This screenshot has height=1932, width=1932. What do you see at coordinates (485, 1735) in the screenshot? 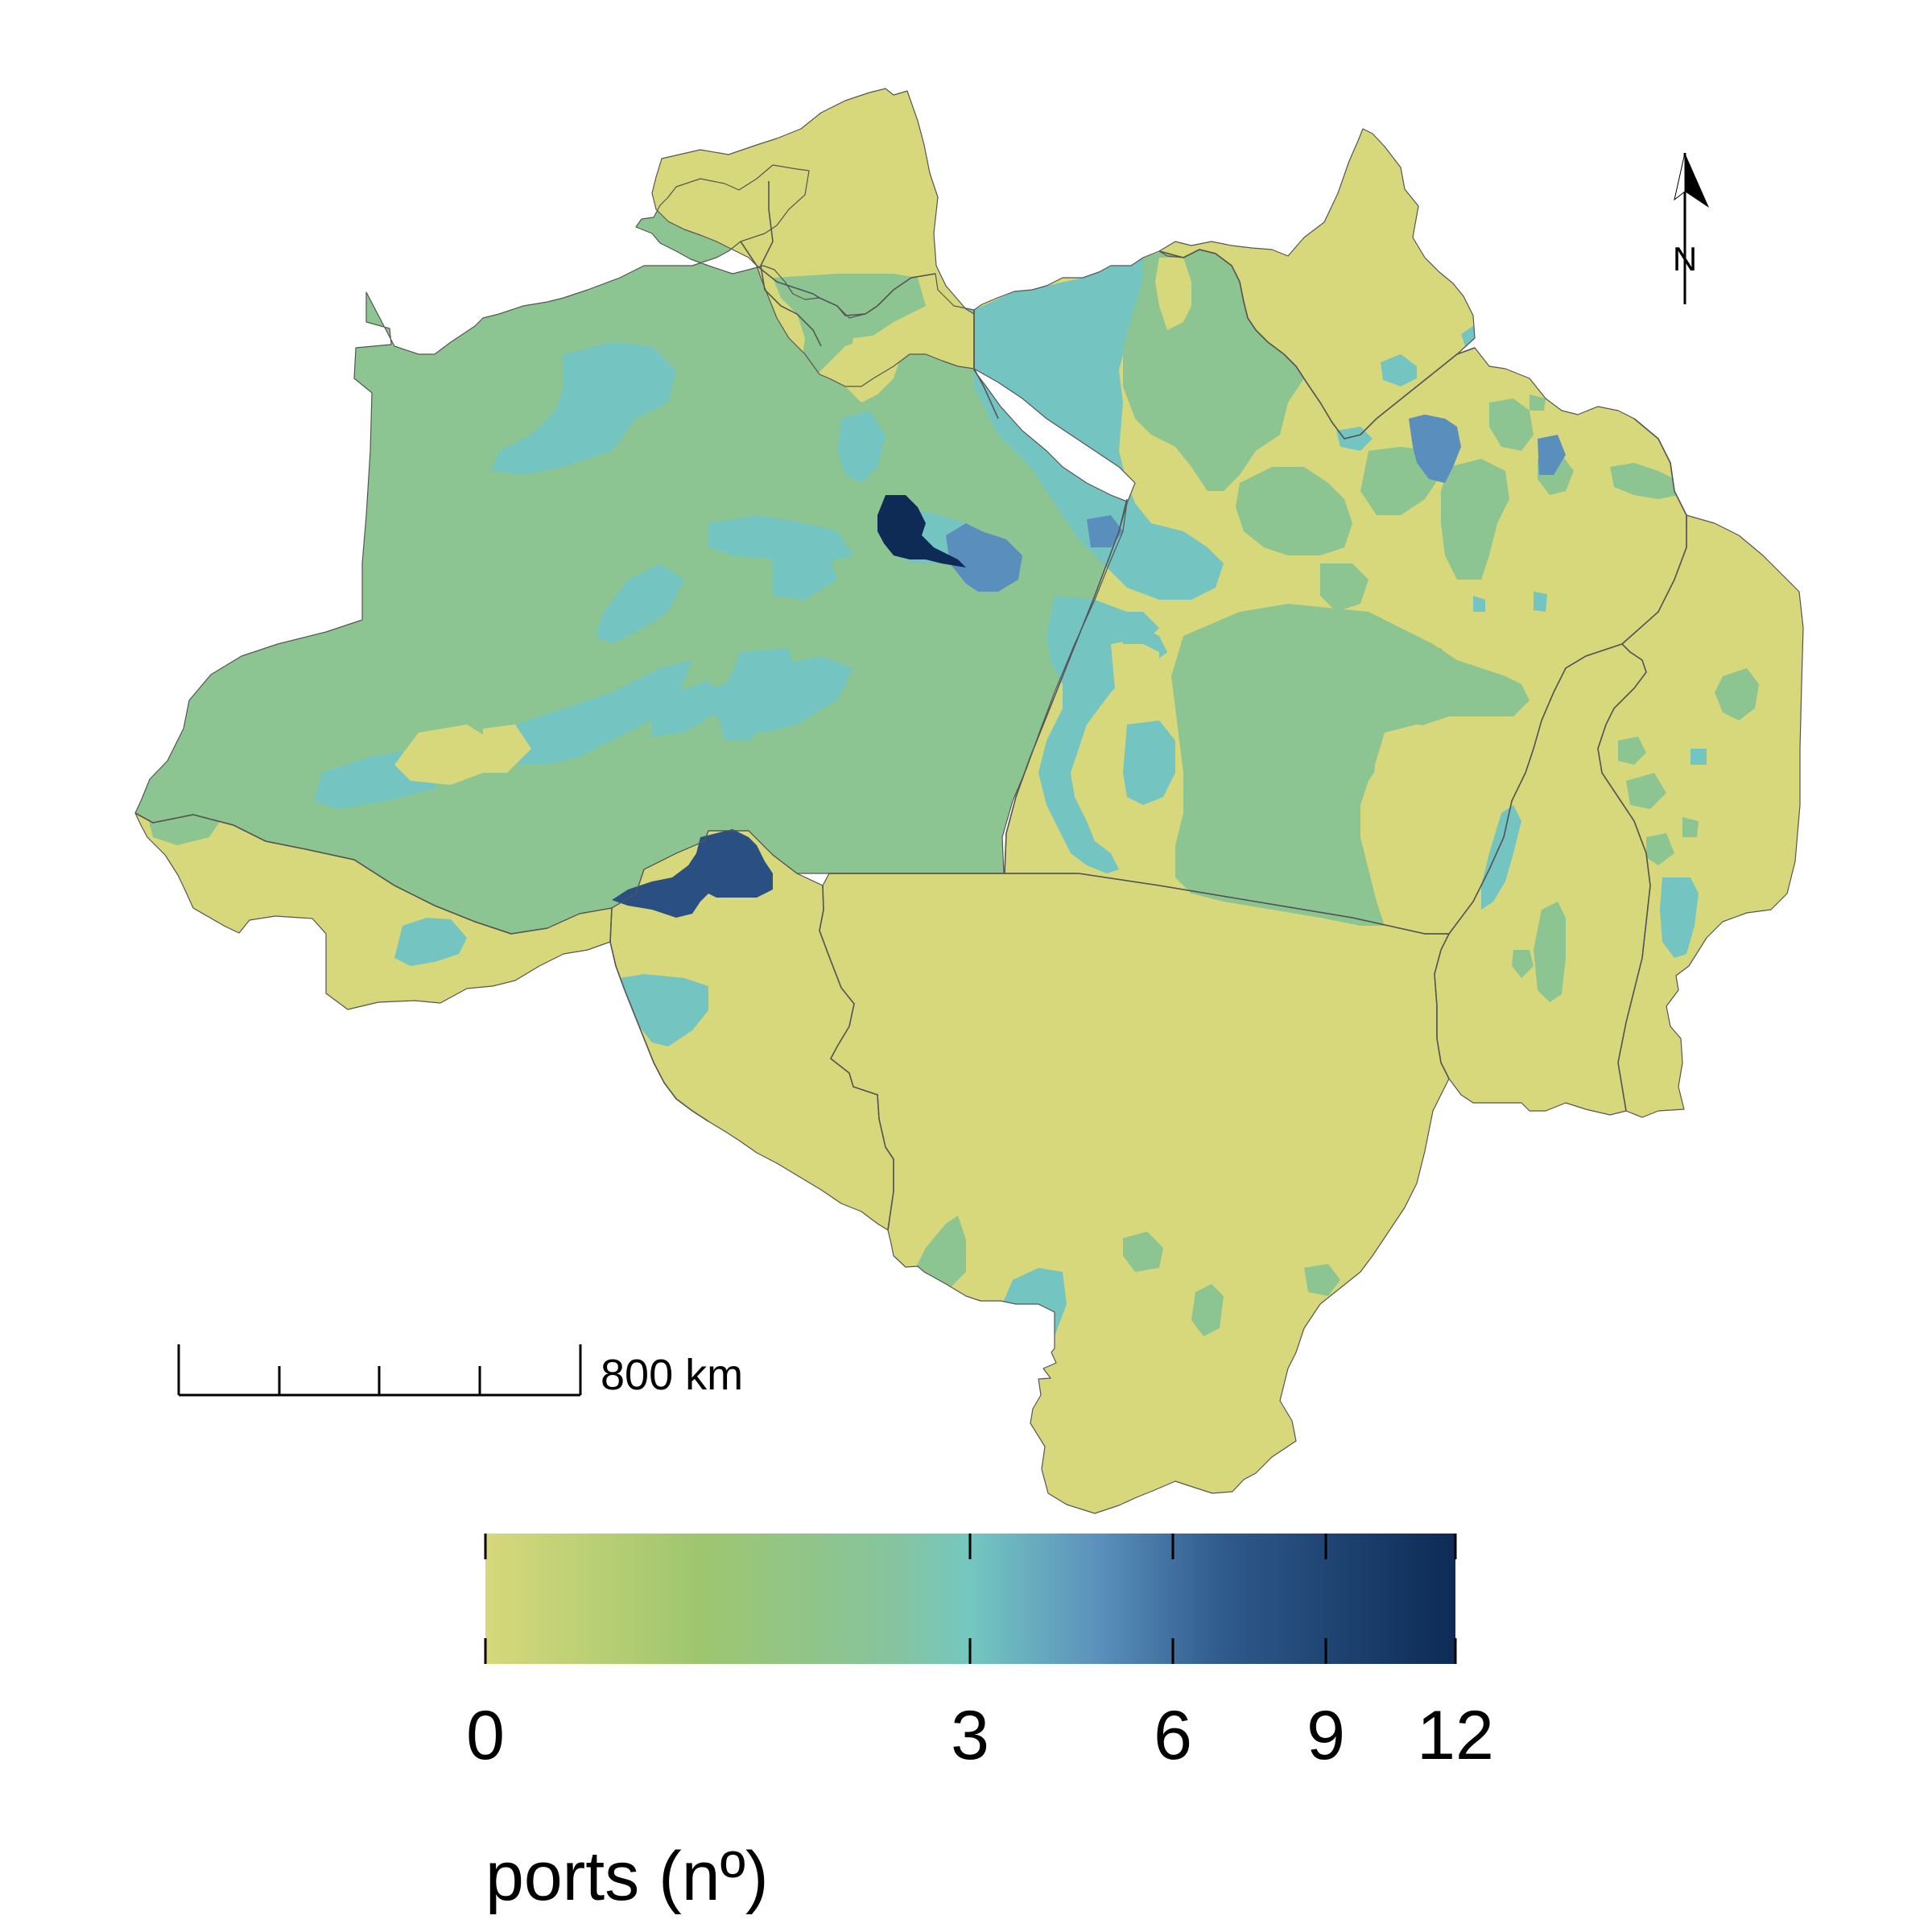
I see `legend-tick-label: 0` at bounding box center [485, 1735].